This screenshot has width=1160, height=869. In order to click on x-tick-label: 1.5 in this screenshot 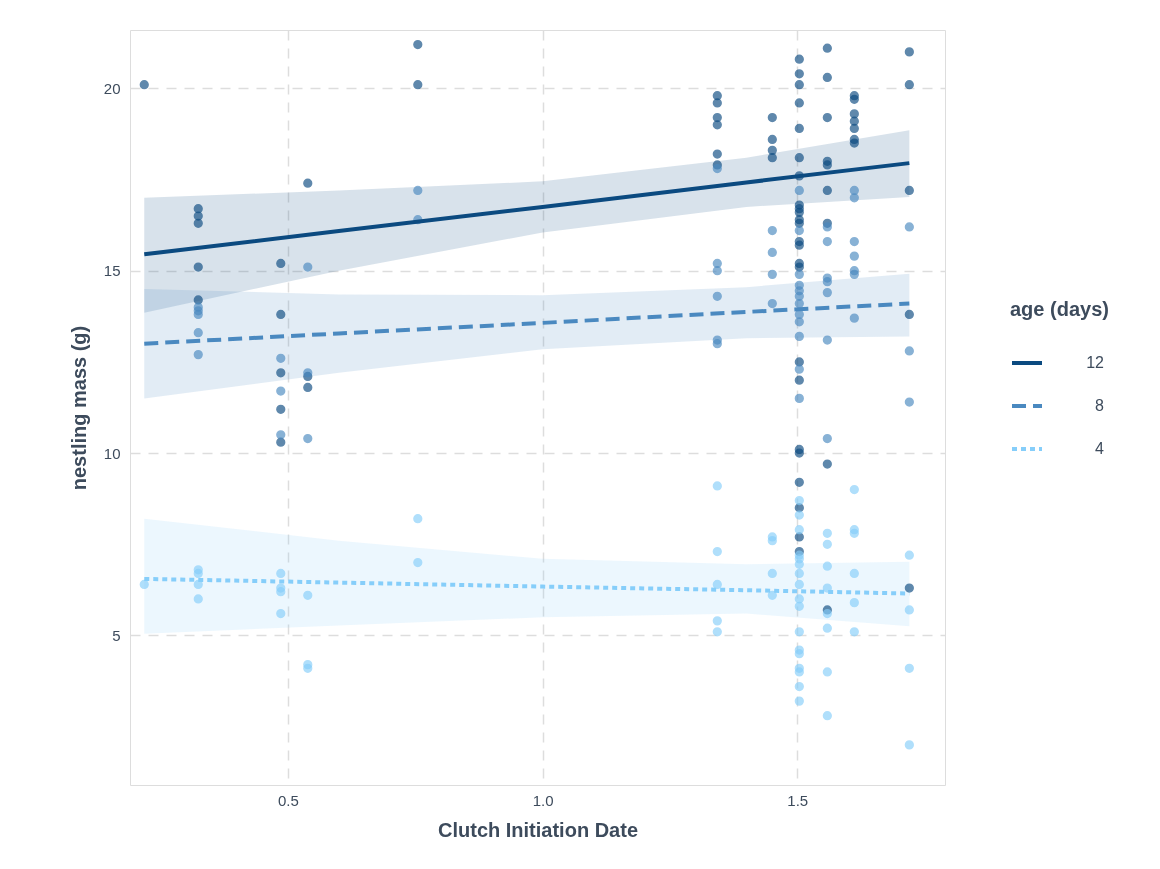, I will do `click(798, 800)`.